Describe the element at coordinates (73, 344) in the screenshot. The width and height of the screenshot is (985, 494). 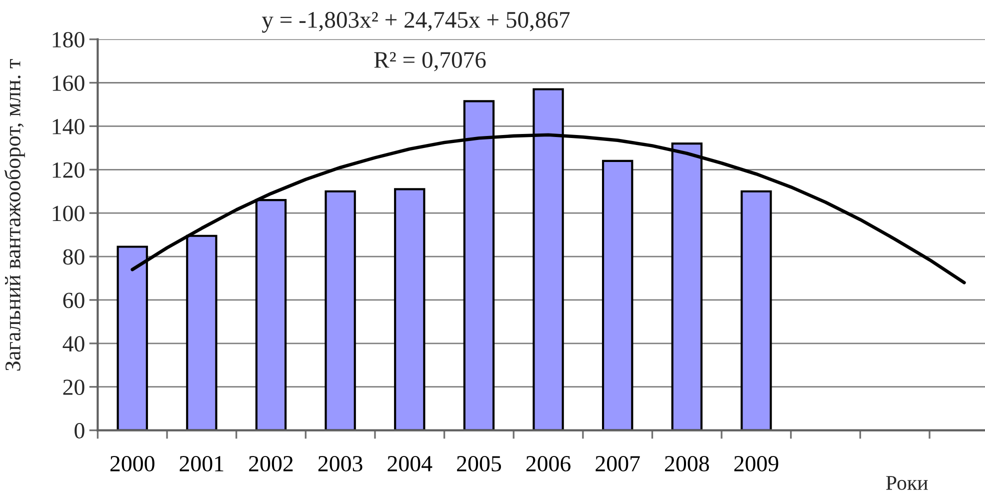
I see `y-tick-label: 40` at that location.